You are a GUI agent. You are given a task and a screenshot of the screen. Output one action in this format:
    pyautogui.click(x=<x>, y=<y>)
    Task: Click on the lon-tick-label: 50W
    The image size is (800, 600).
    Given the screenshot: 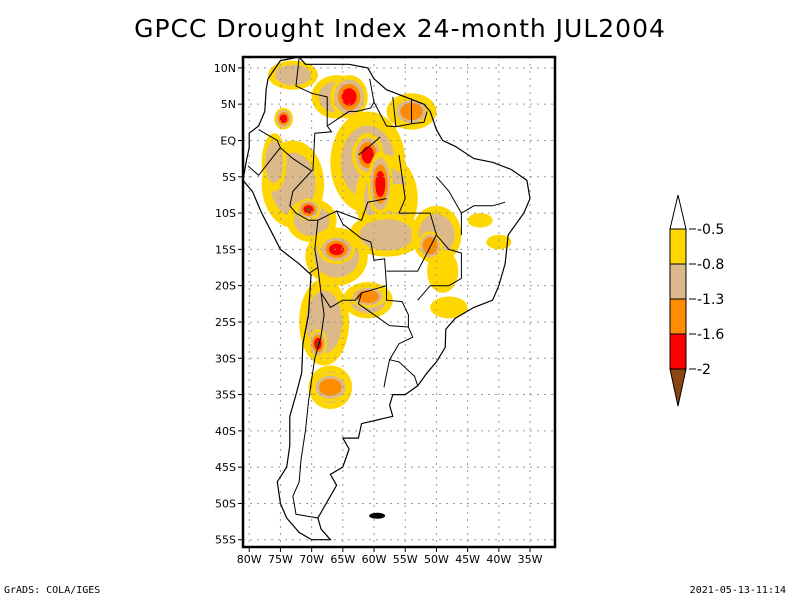 What is the action you would take?
    pyautogui.click(x=436, y=559)
    